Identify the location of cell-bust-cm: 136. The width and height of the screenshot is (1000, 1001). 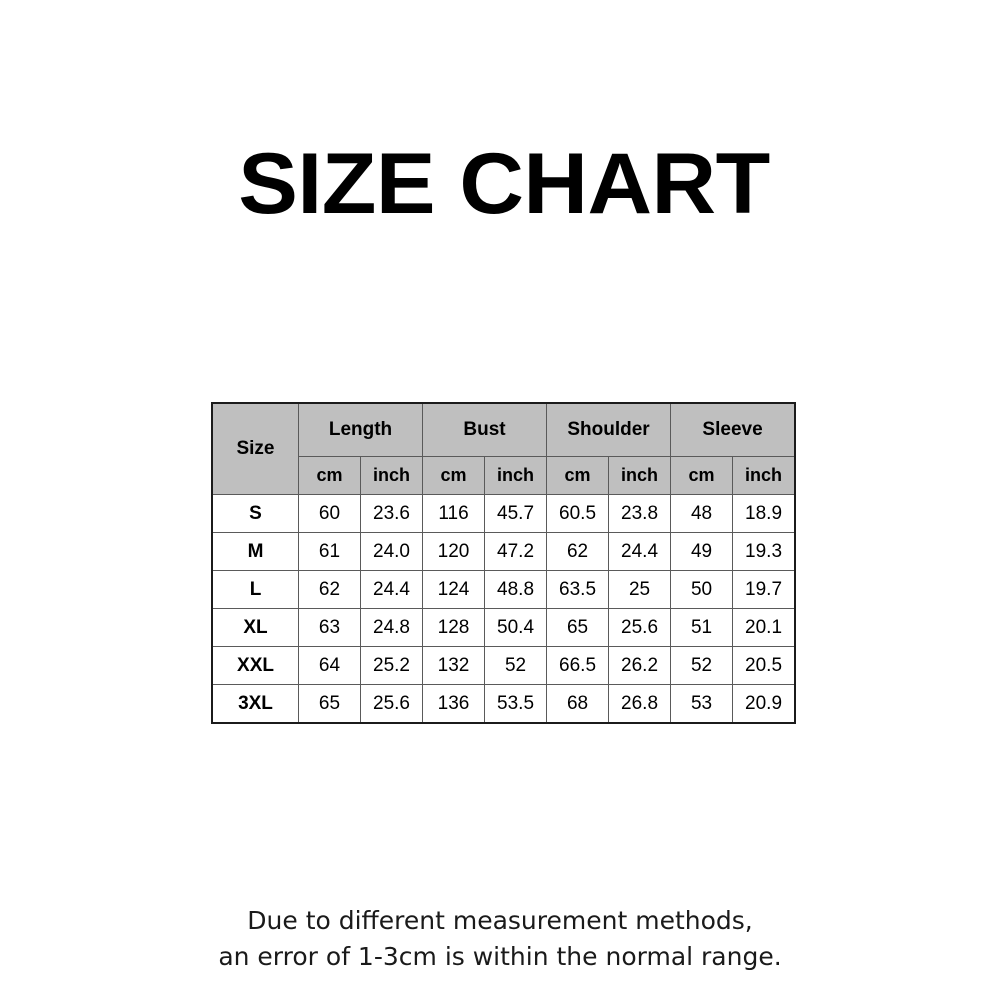
(454, 703).